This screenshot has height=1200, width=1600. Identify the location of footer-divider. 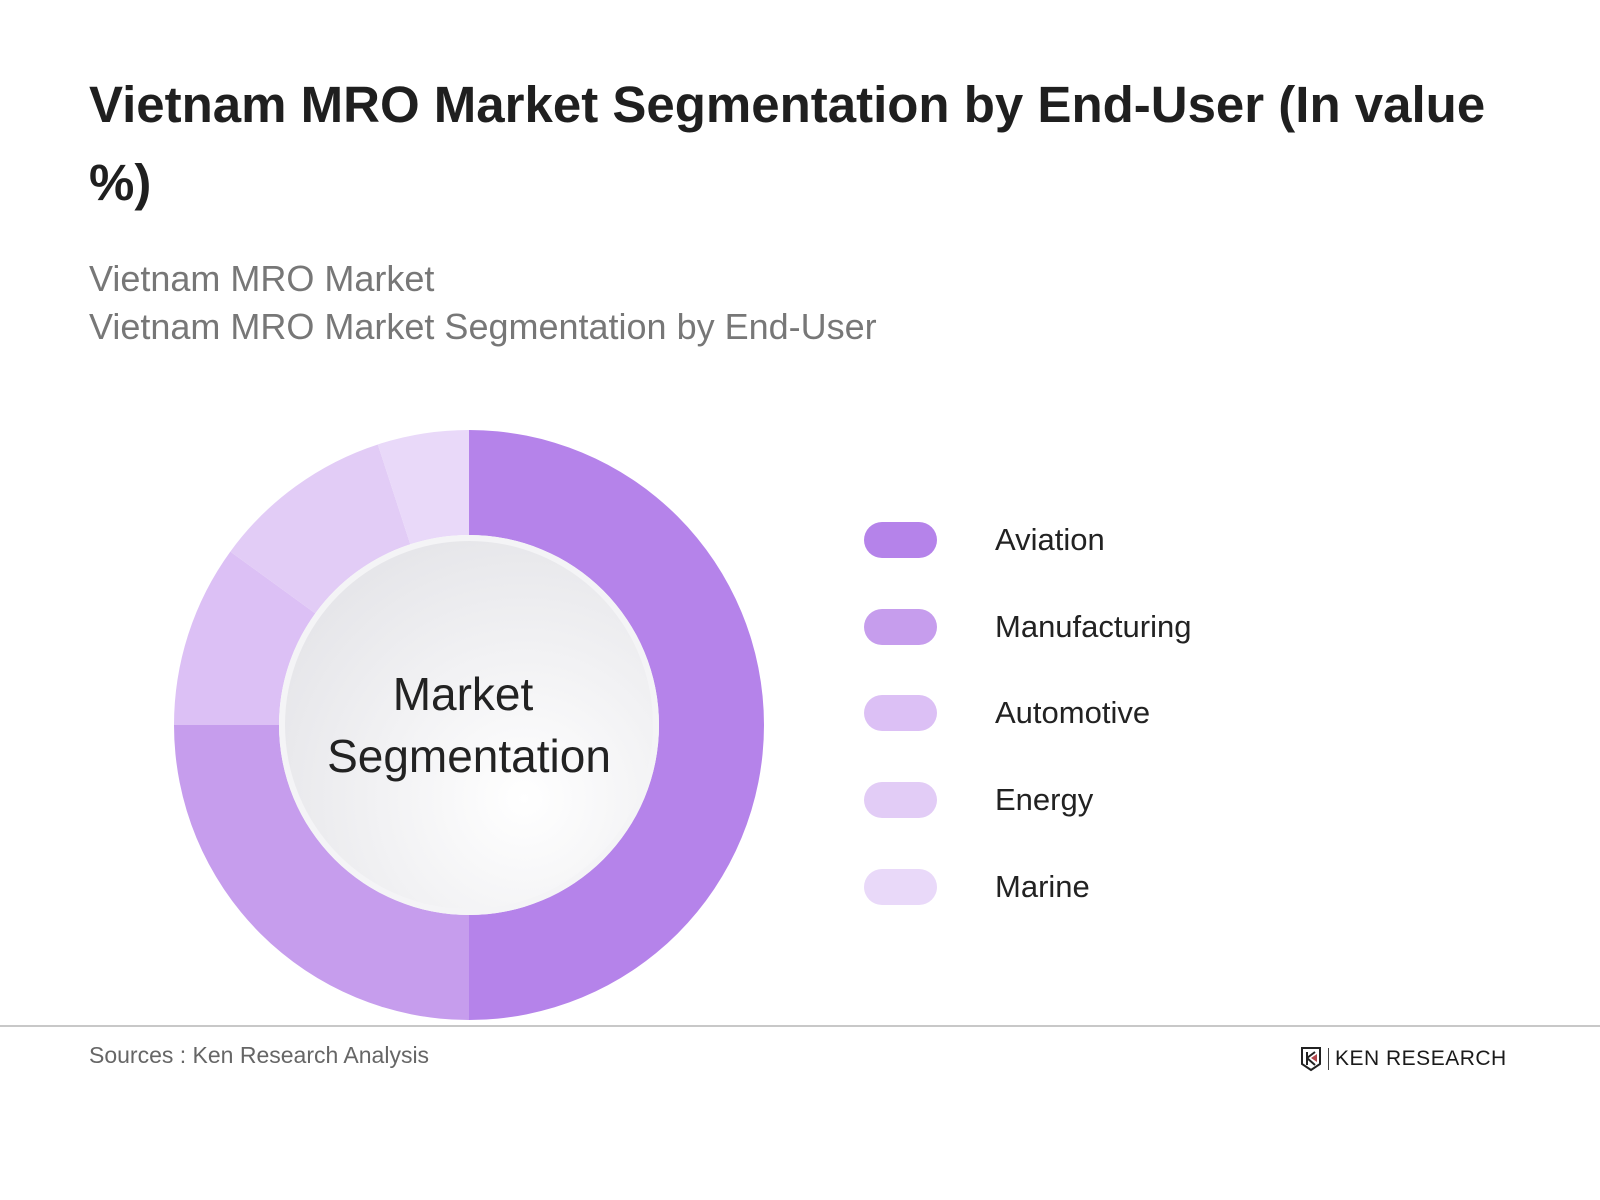
(800, 1026).